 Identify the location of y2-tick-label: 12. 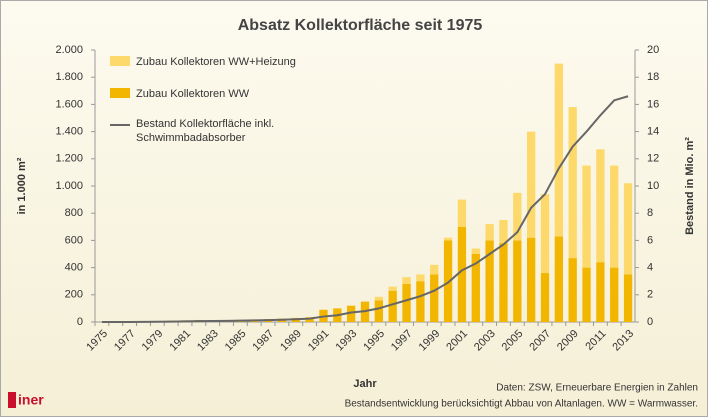
(653, 159).